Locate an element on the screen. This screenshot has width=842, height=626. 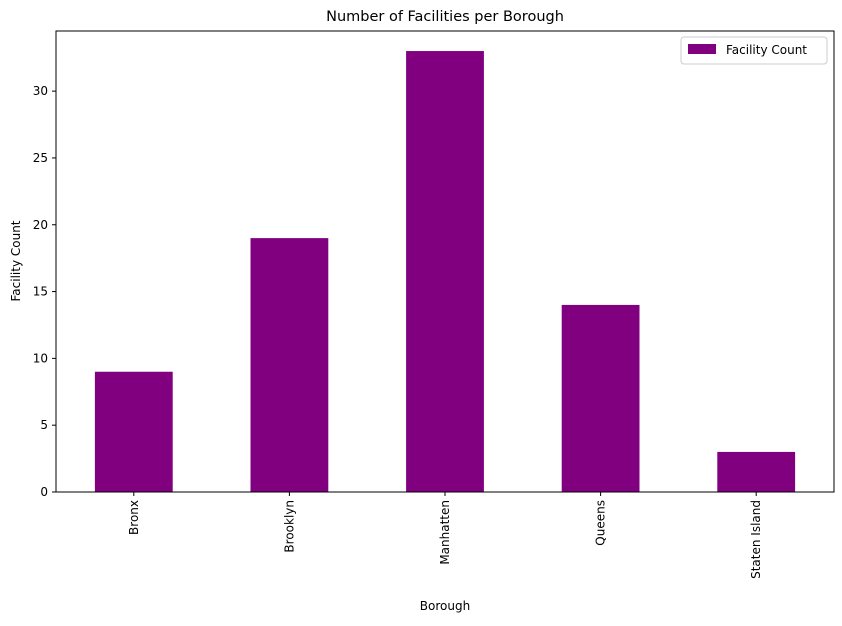
legend-label: Facility Count is located at coordinates (766, 50).